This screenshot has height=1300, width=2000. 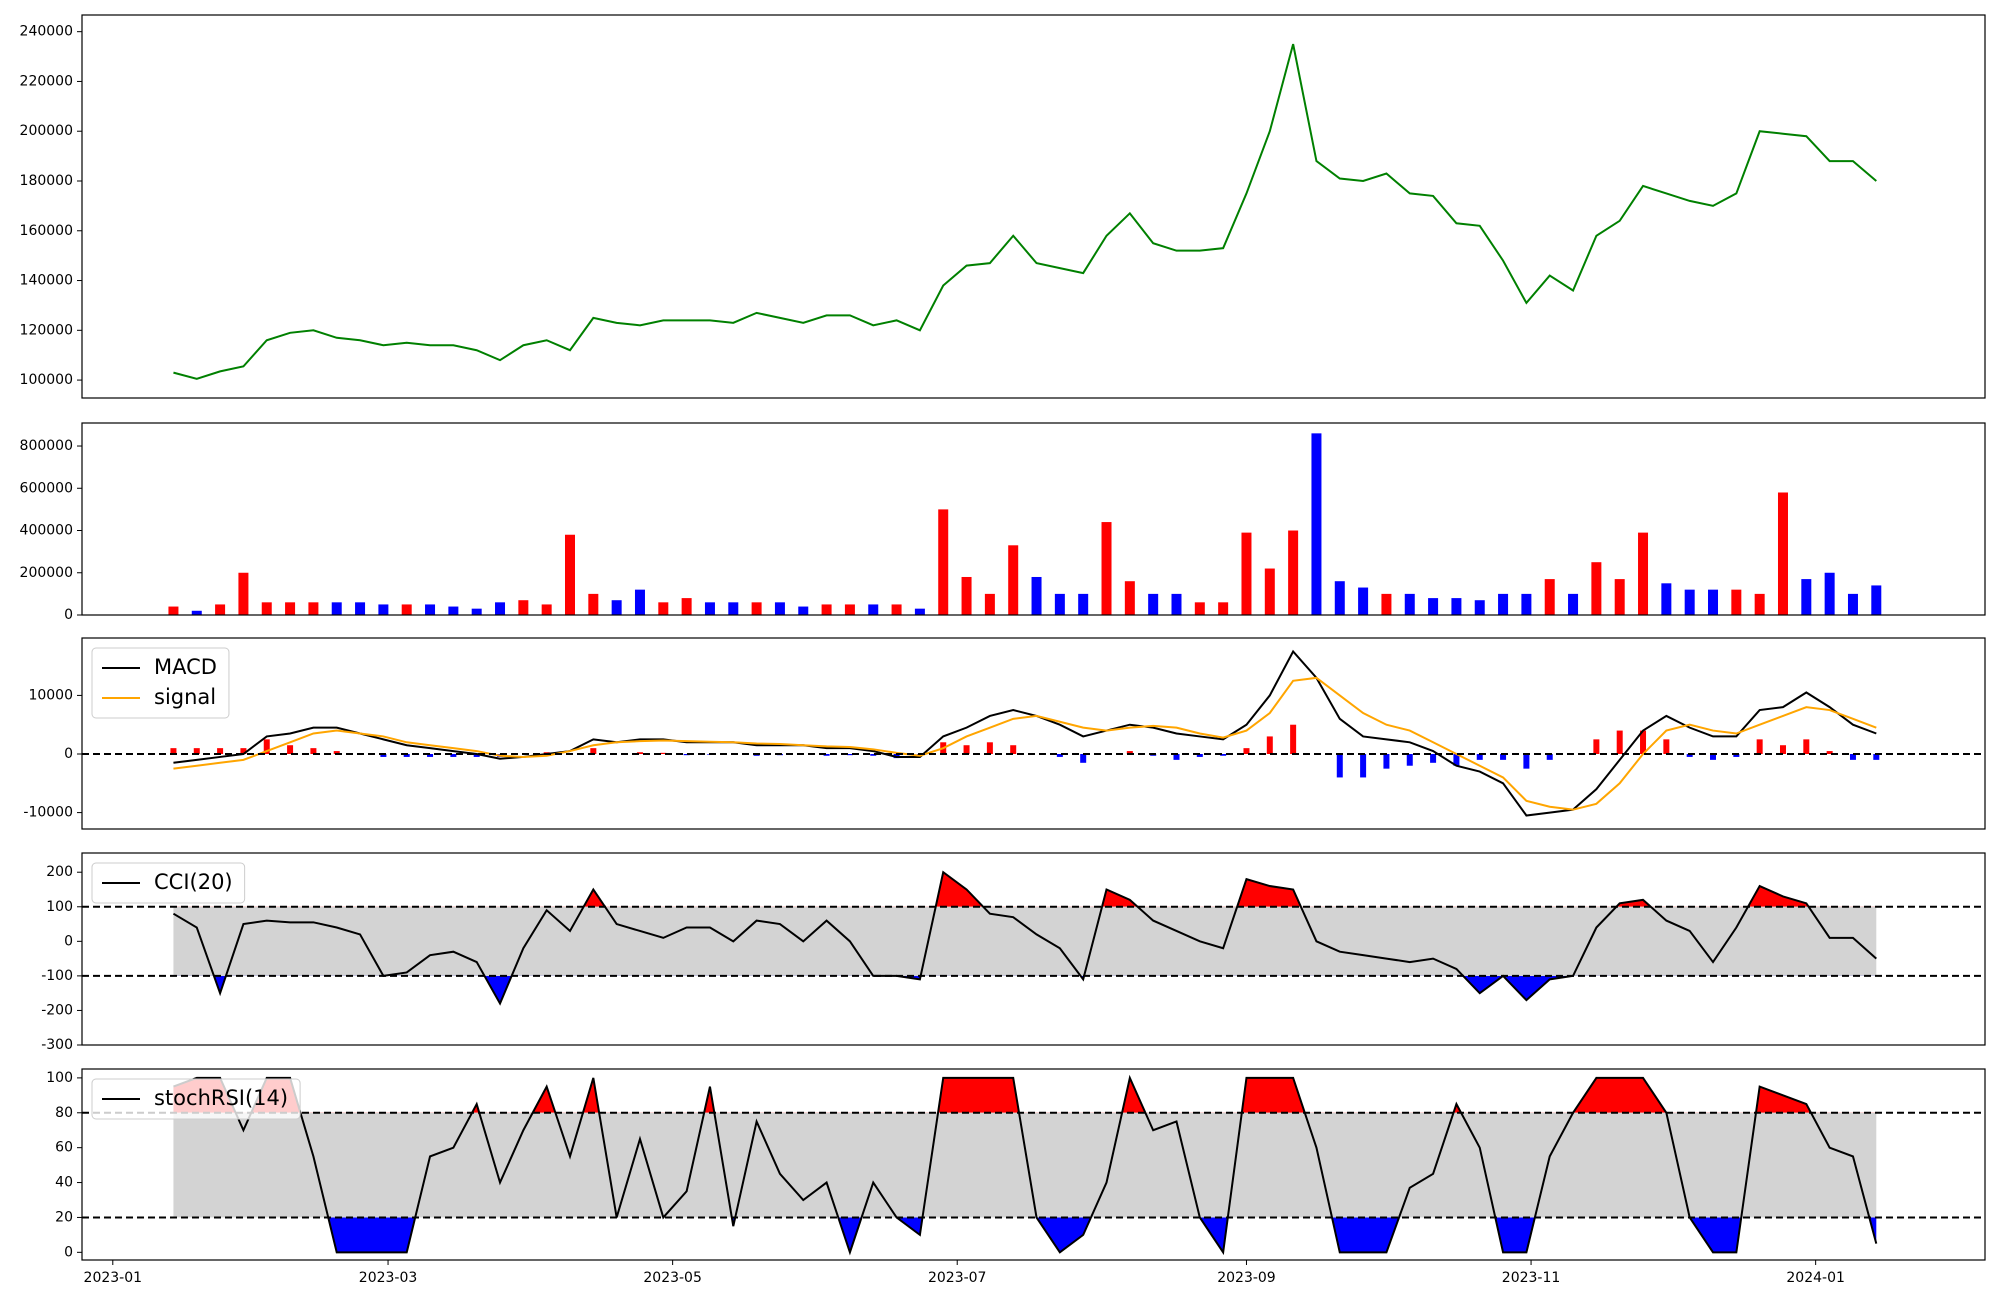 What do you see at coordinates (46, 446) in the screenshot?
I see `y-tick-label: 800000` at bounding box center [46, 446].